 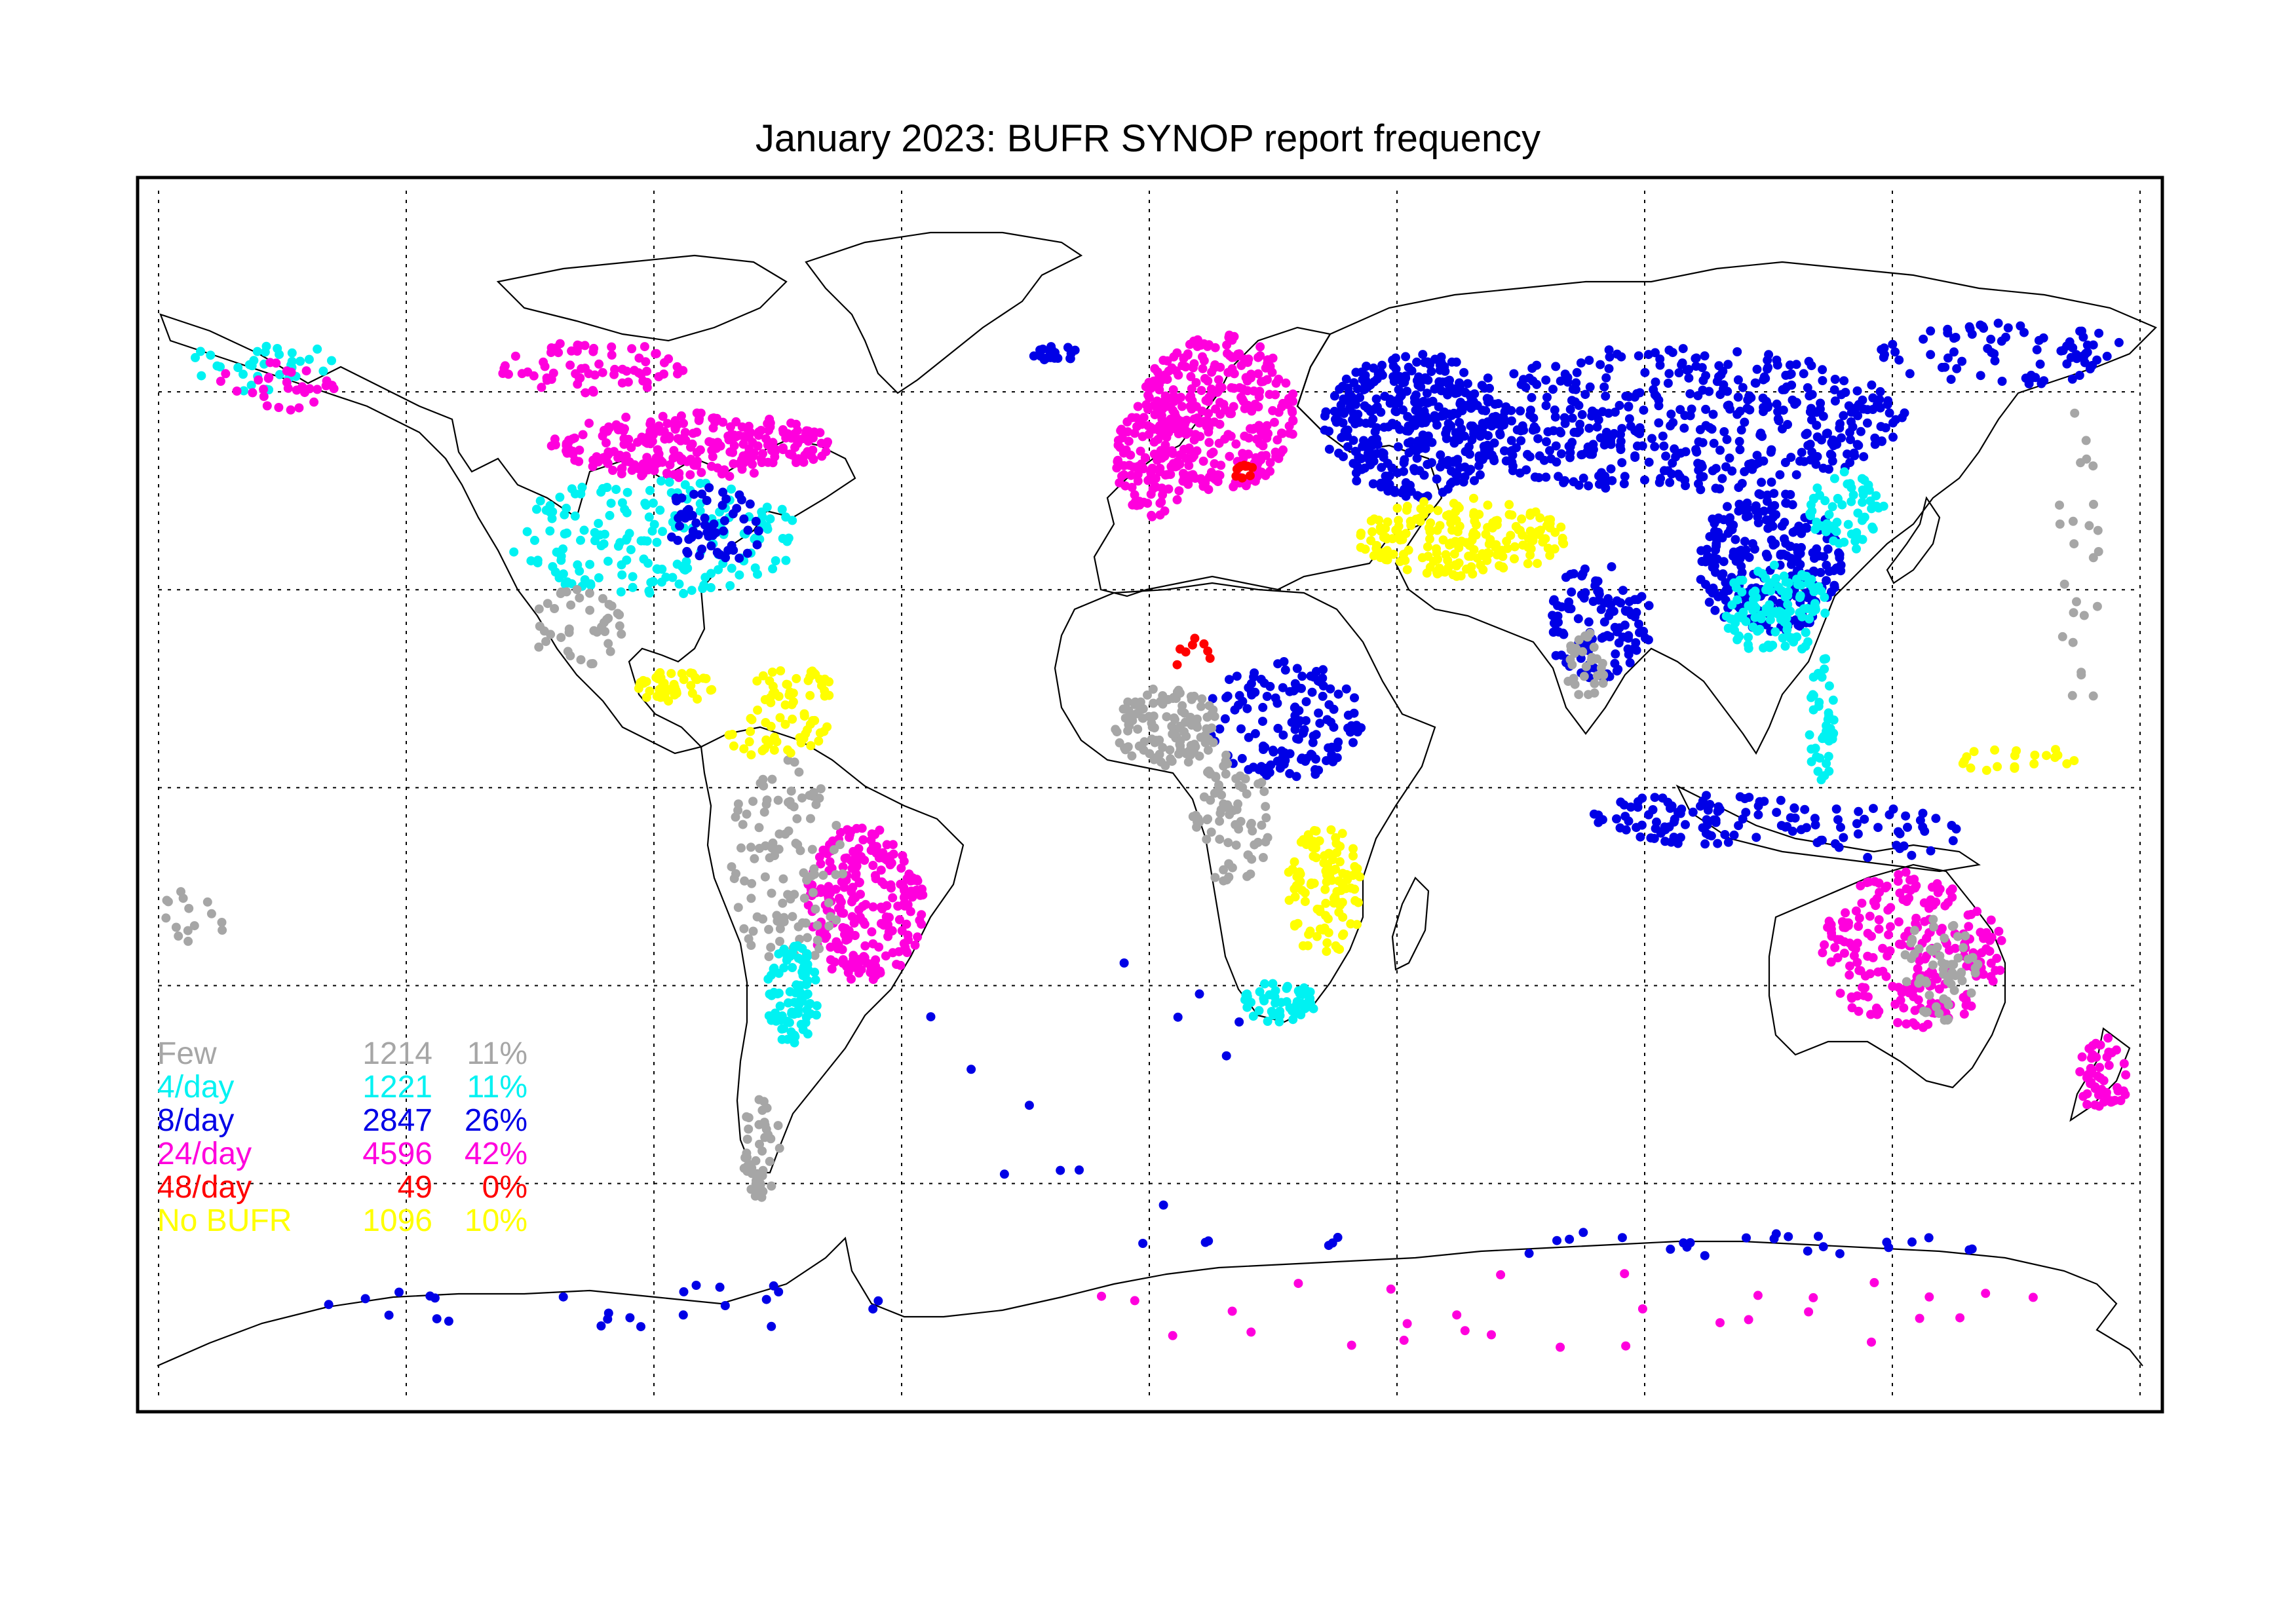 What do you see at coordinates (196, 1120) in the screenshot?
I see `legend-label: 8/day` at bounding box center [196, 1120].